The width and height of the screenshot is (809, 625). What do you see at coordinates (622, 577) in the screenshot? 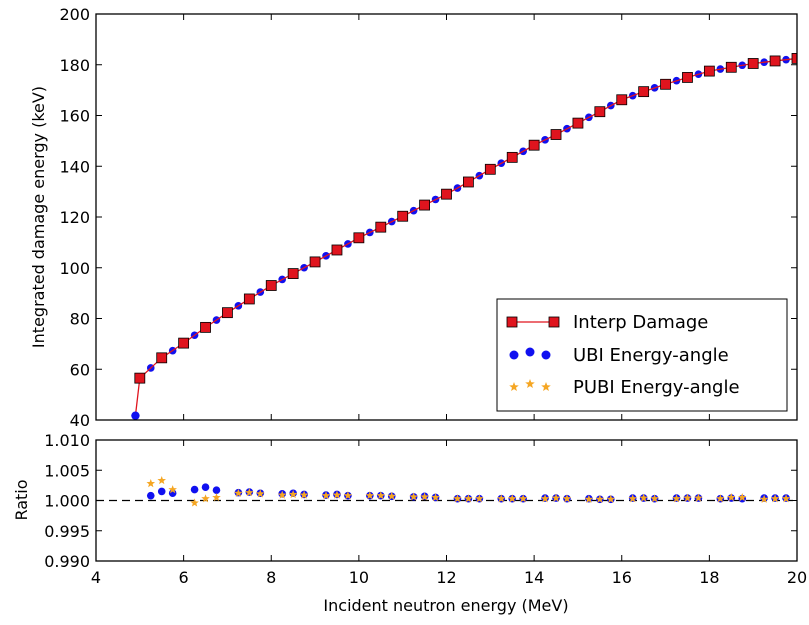
I see `x-tick-label: 16` at bounding box center [622, 577].